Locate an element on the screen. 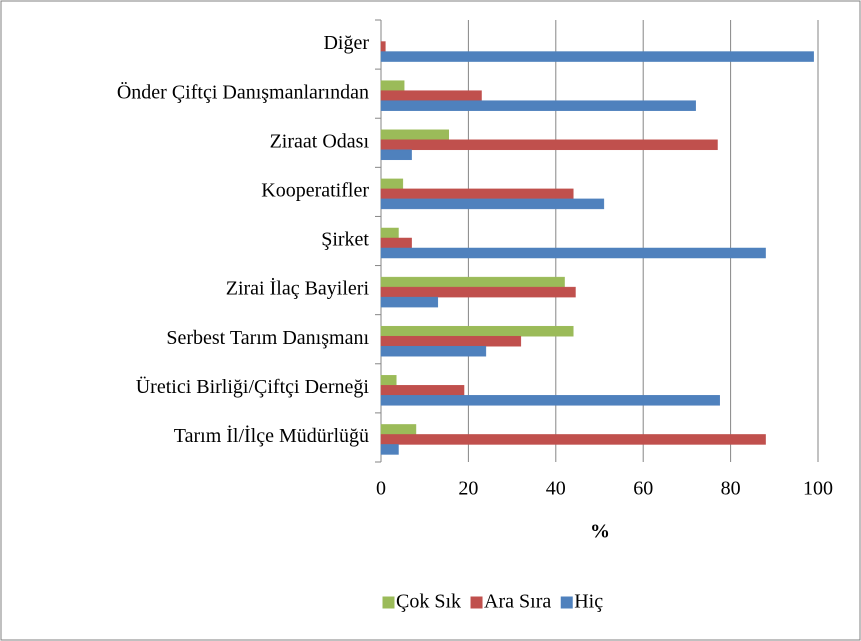 This screenshot has height=641, width=861. y-tick-label: Önder Çiftçi Danışmanlarından is located at coordinates (243, 91).